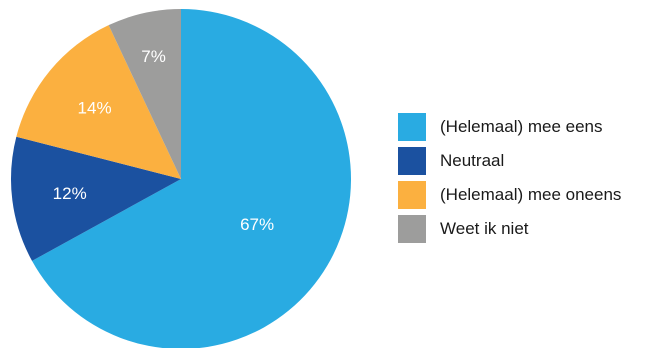 Image resolution: width=662 pixels, height=348 pixels. Describe the element at coordinates (472, 160) in the screenshot. I see `legend-label: Neutraal` at that location.